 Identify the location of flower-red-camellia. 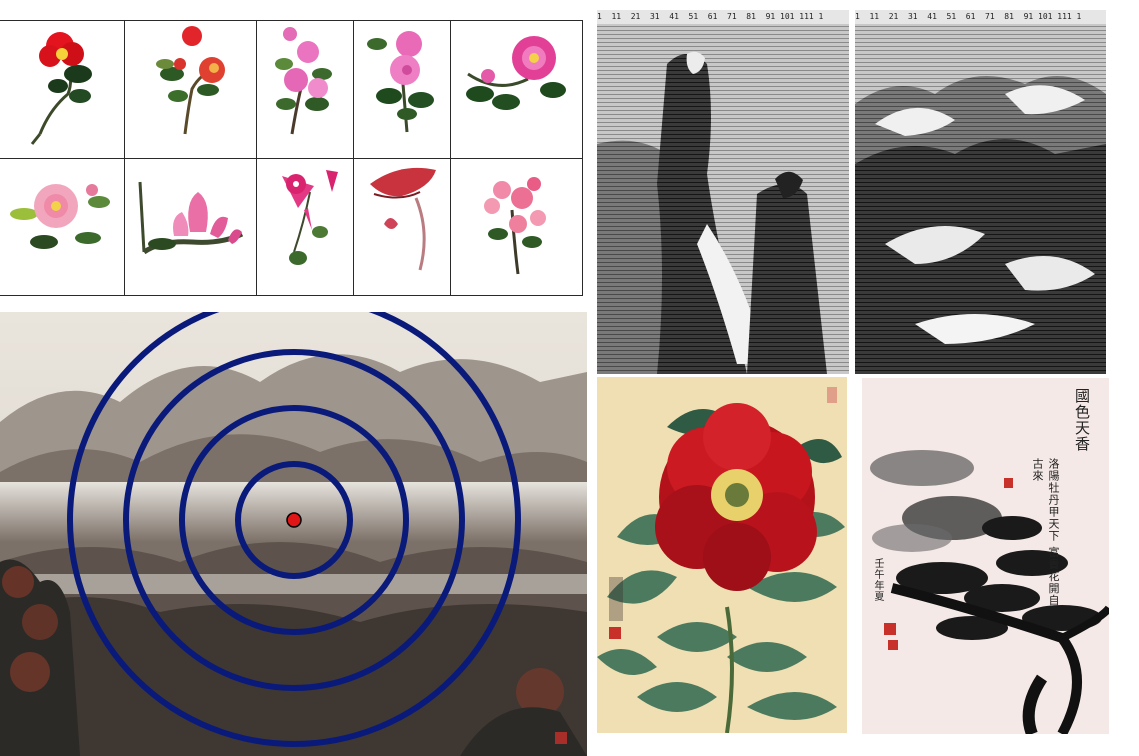
(61, 88).